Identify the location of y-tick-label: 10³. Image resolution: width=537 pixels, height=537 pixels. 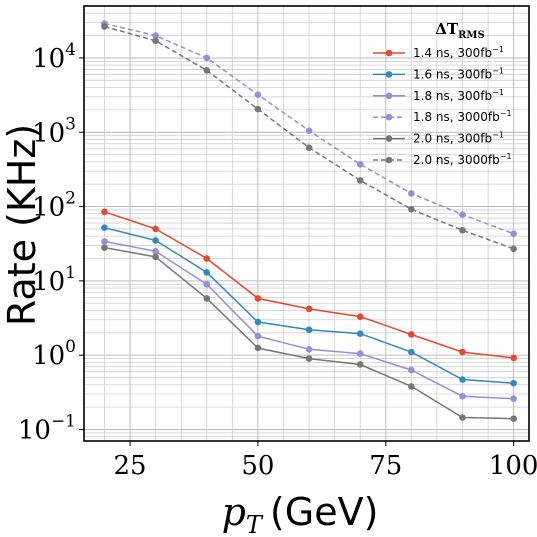
(54, 131).